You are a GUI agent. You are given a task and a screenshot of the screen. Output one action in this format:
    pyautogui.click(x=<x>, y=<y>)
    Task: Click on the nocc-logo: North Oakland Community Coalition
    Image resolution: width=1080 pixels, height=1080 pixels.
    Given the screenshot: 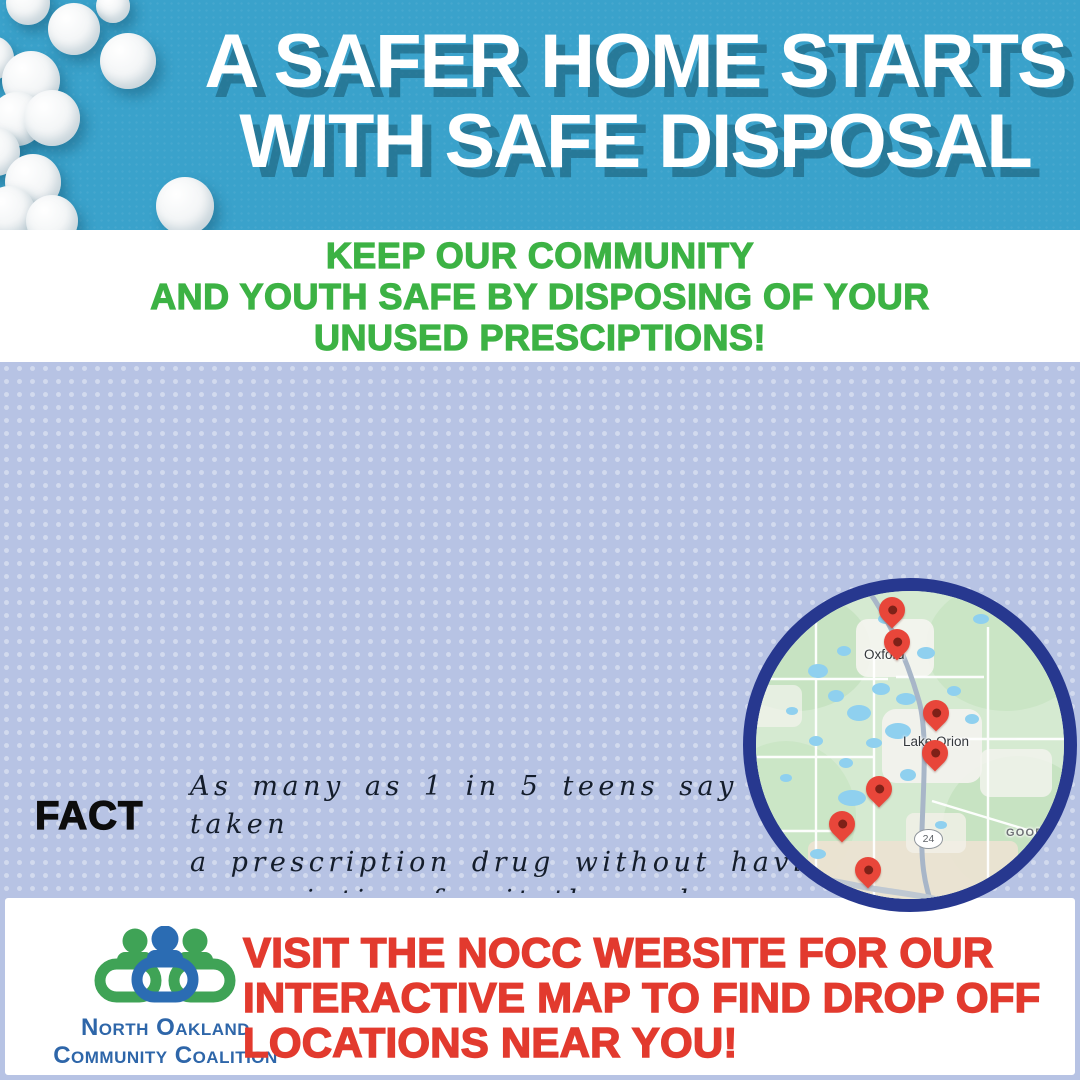 What is the action you would take?
    pyautogui.click(x=165, y=998)
    